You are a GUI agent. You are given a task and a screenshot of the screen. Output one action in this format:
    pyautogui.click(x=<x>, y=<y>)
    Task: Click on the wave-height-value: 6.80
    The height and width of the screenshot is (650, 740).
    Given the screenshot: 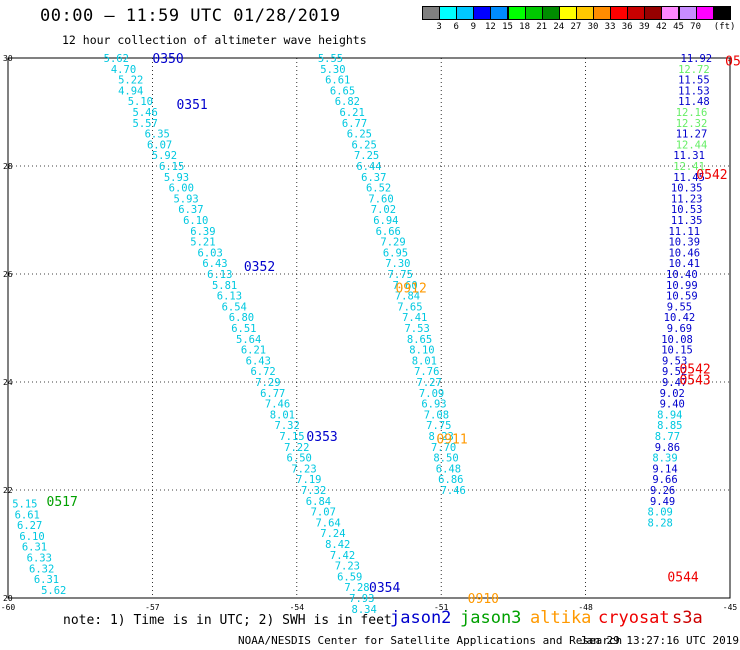 What is the action you would take?
    pyautogui.click(x=241, y=318)
    